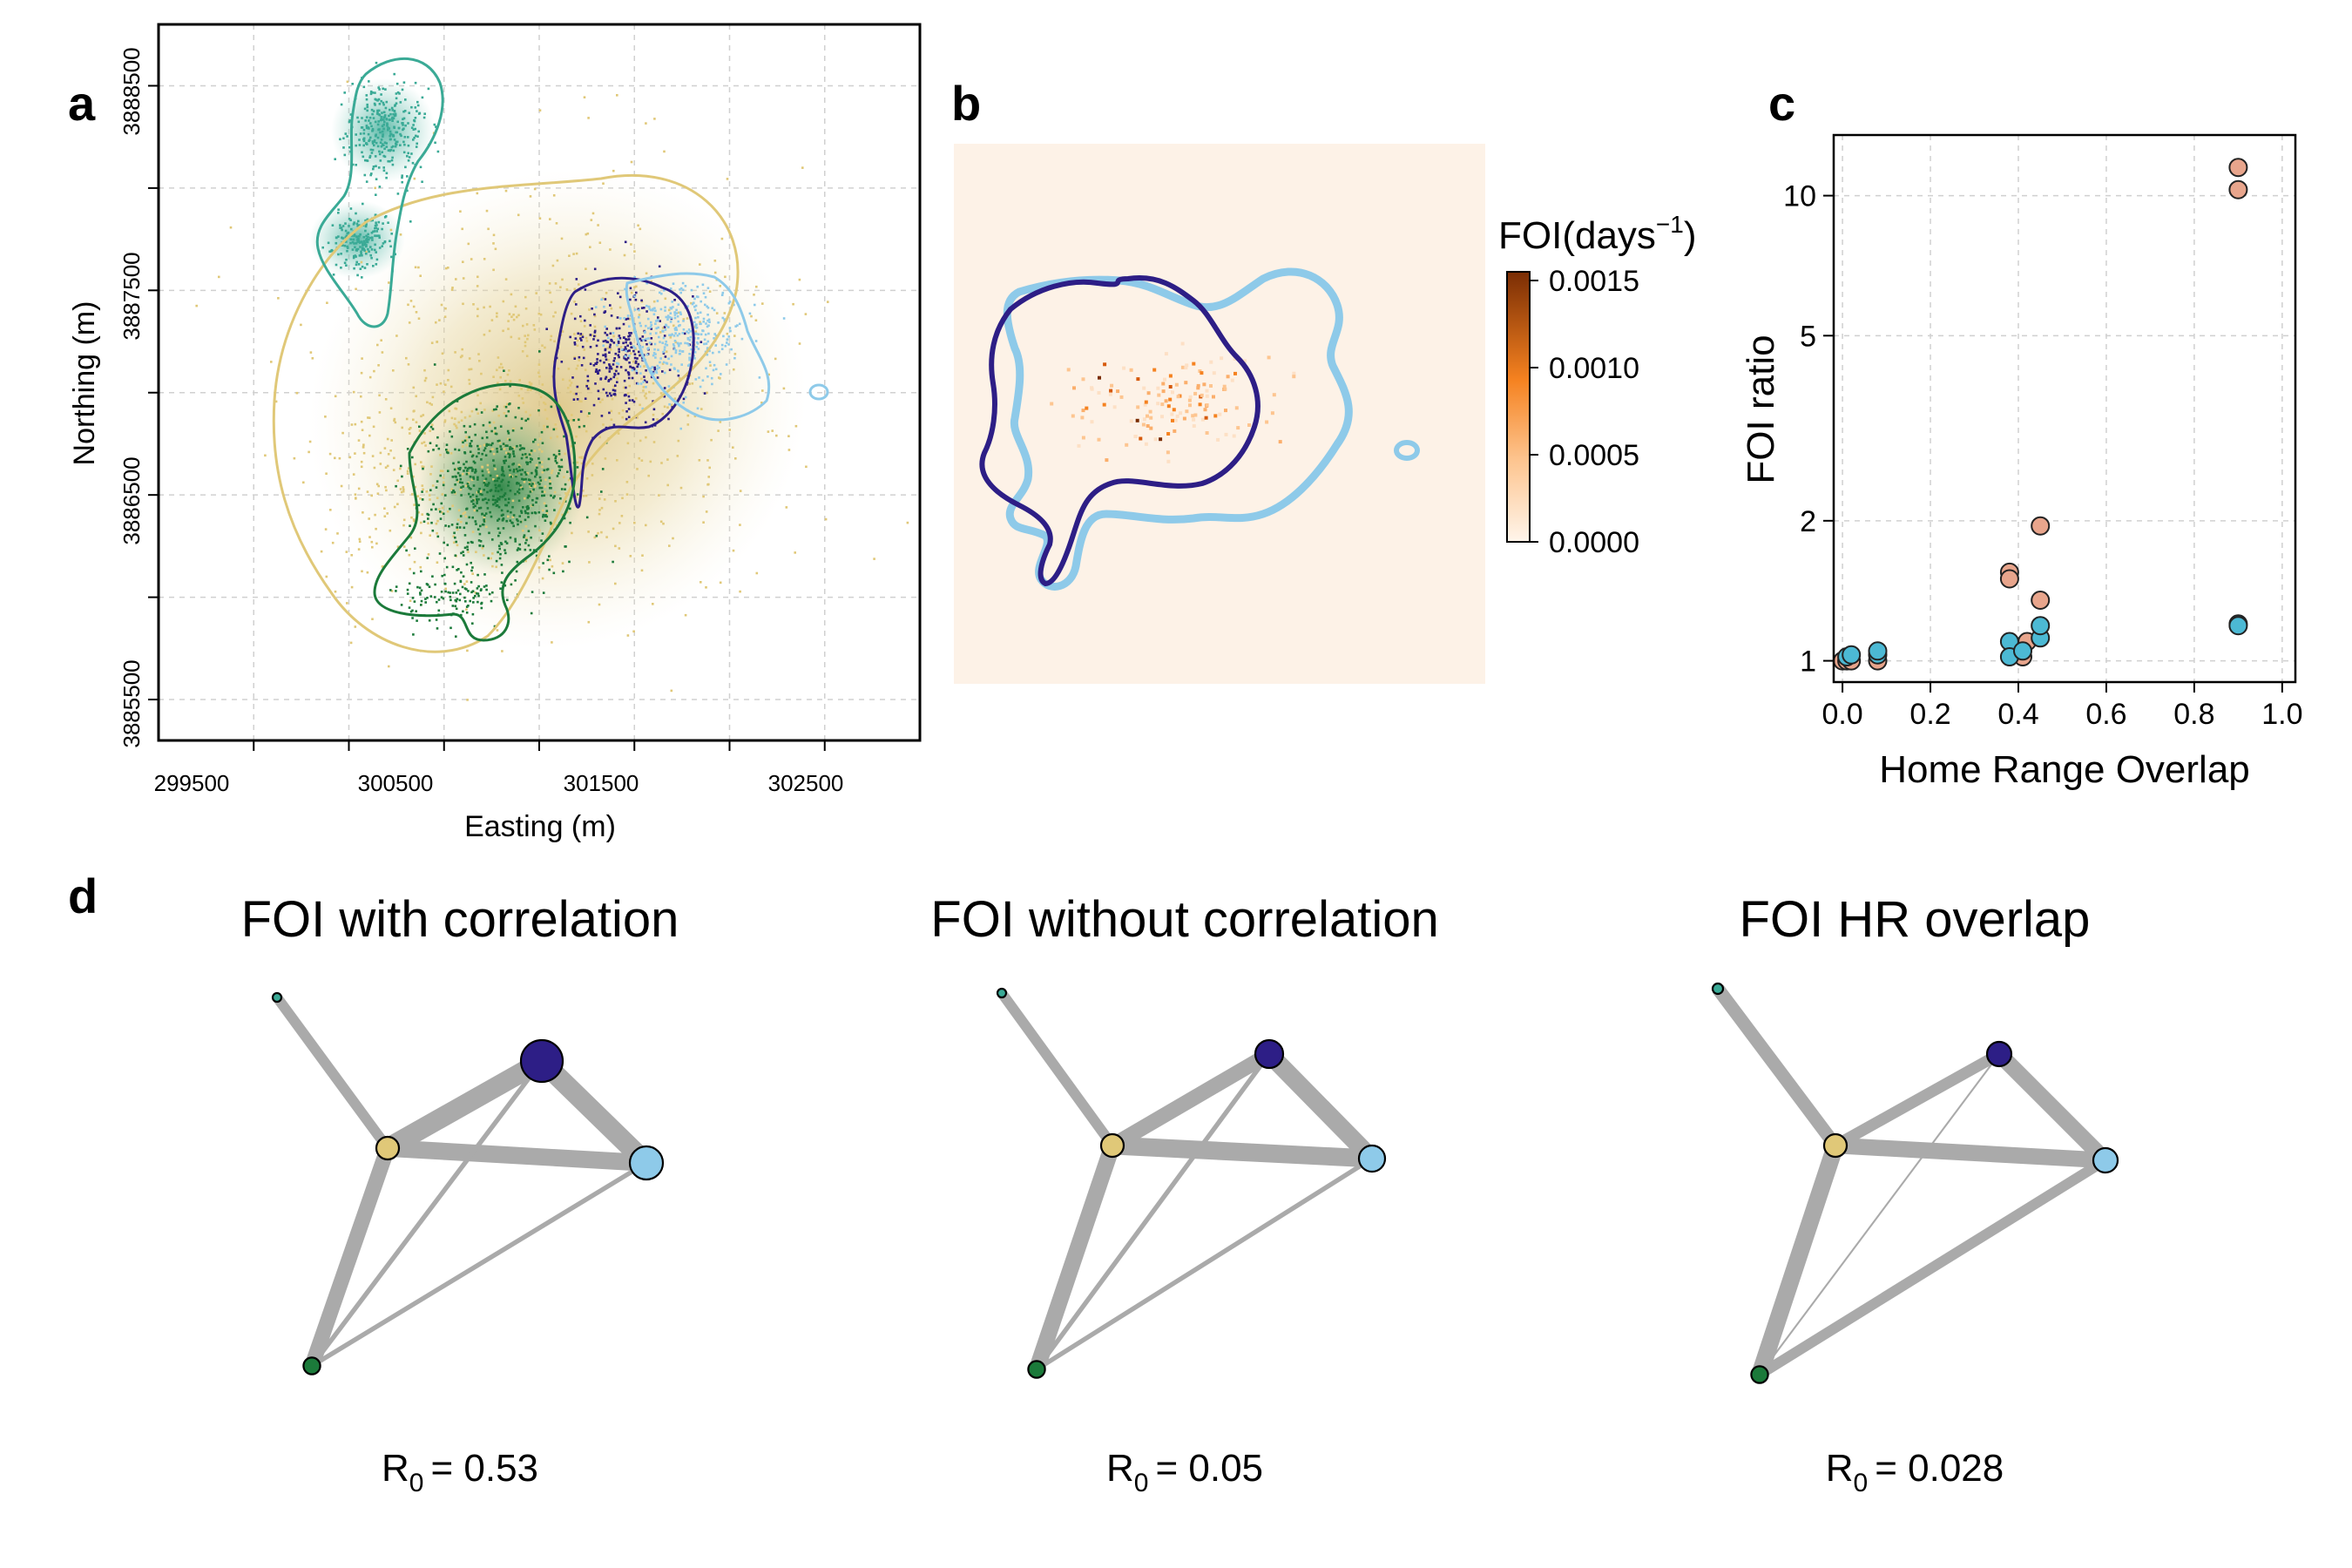 This screenshot has width=2352, height=1568. What do you see at coordinates (131, 703) in the screenshot?
I see `a-ytick-1: 3885500` at bounding box center [131, 703].